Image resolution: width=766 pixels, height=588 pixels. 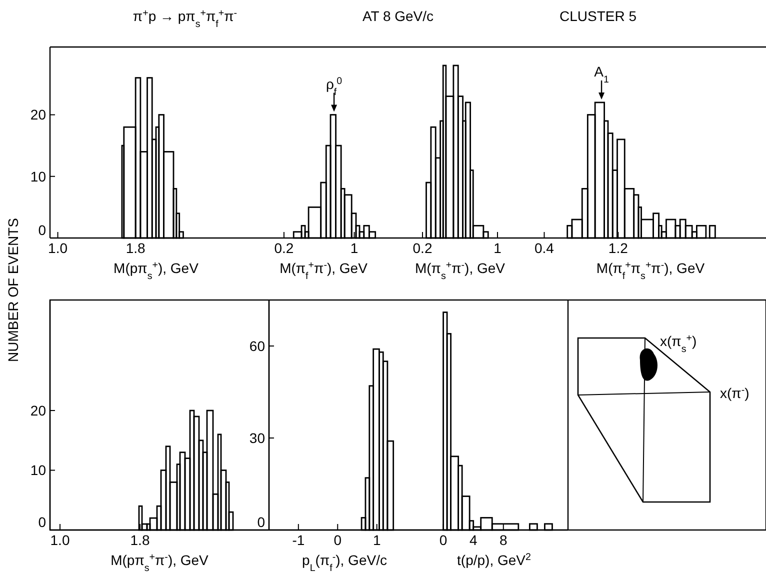 I want to click on chart-title: AT 8 GeV/c, so click(x=398, y=16).